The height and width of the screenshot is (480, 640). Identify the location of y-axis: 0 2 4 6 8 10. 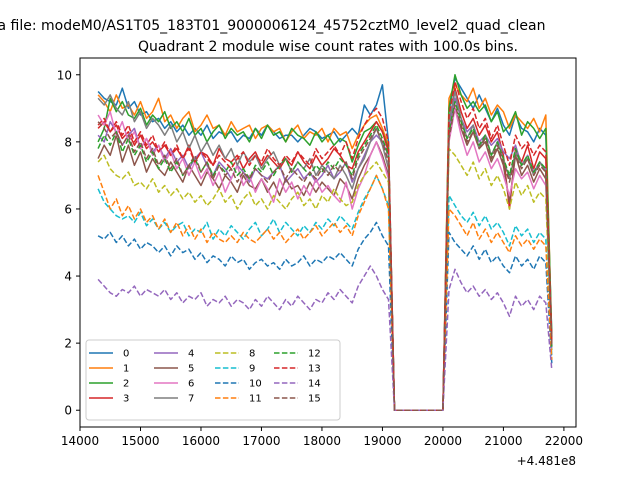
(68, 243).